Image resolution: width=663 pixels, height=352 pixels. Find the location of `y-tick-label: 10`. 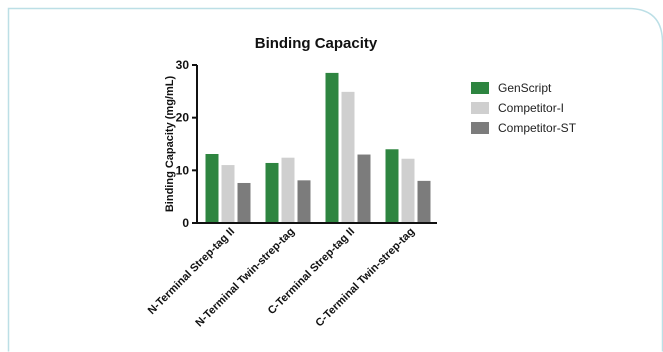

y-tick-label: 10 is located at coordinates (183, 170).